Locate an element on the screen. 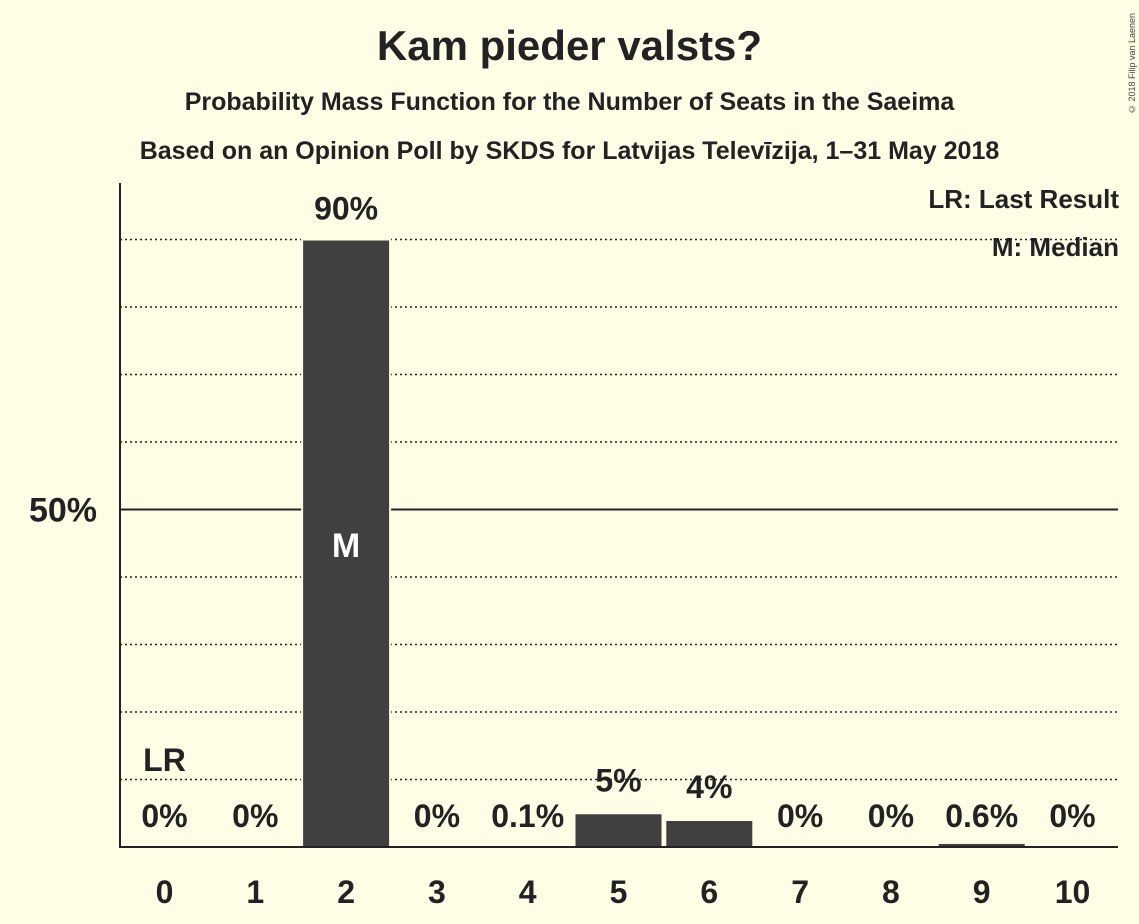  value-label-8: 0% is located at coordinates (891, 816).